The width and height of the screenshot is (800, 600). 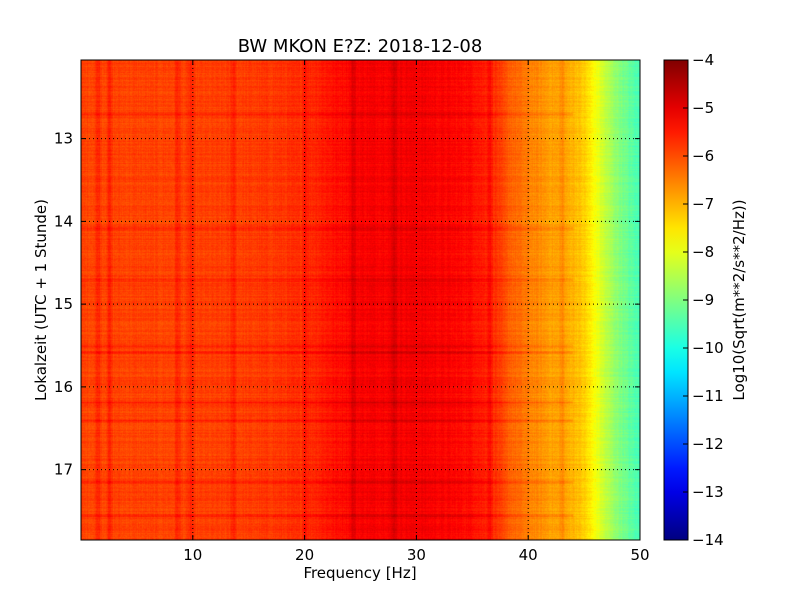 I want to click on colorbar-tick-label: −4, so click(x=703, y=60).